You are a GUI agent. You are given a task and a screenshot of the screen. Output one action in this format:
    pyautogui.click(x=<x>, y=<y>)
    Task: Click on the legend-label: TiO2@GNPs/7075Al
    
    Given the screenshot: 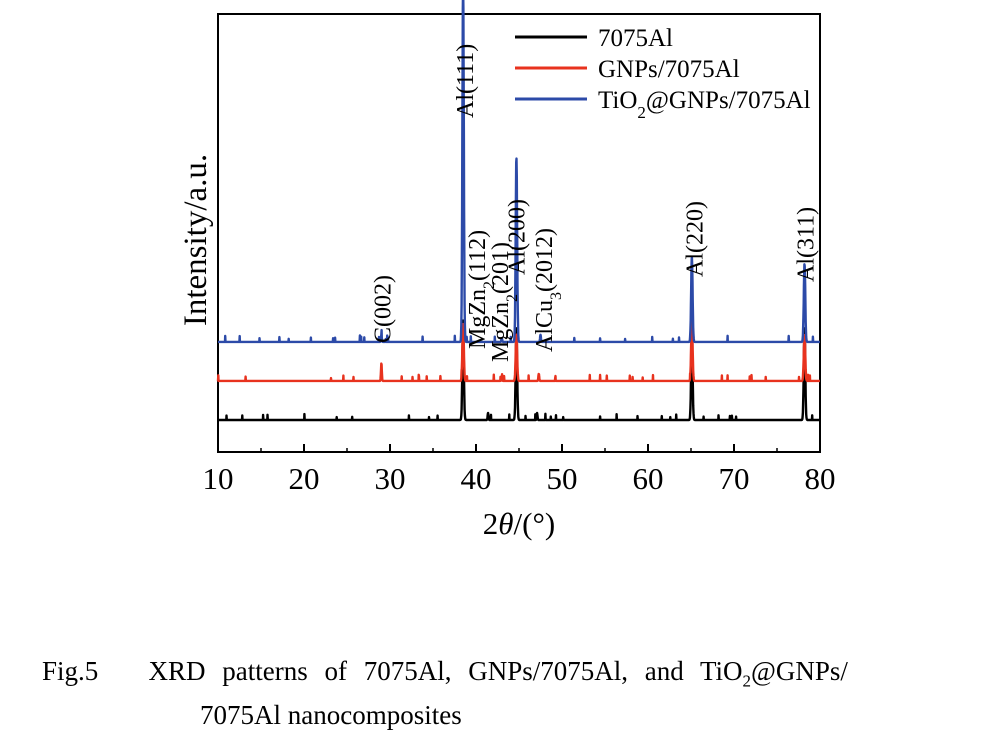 What is the action you would take?
    pyautogui.click(x=704, y=104)
    